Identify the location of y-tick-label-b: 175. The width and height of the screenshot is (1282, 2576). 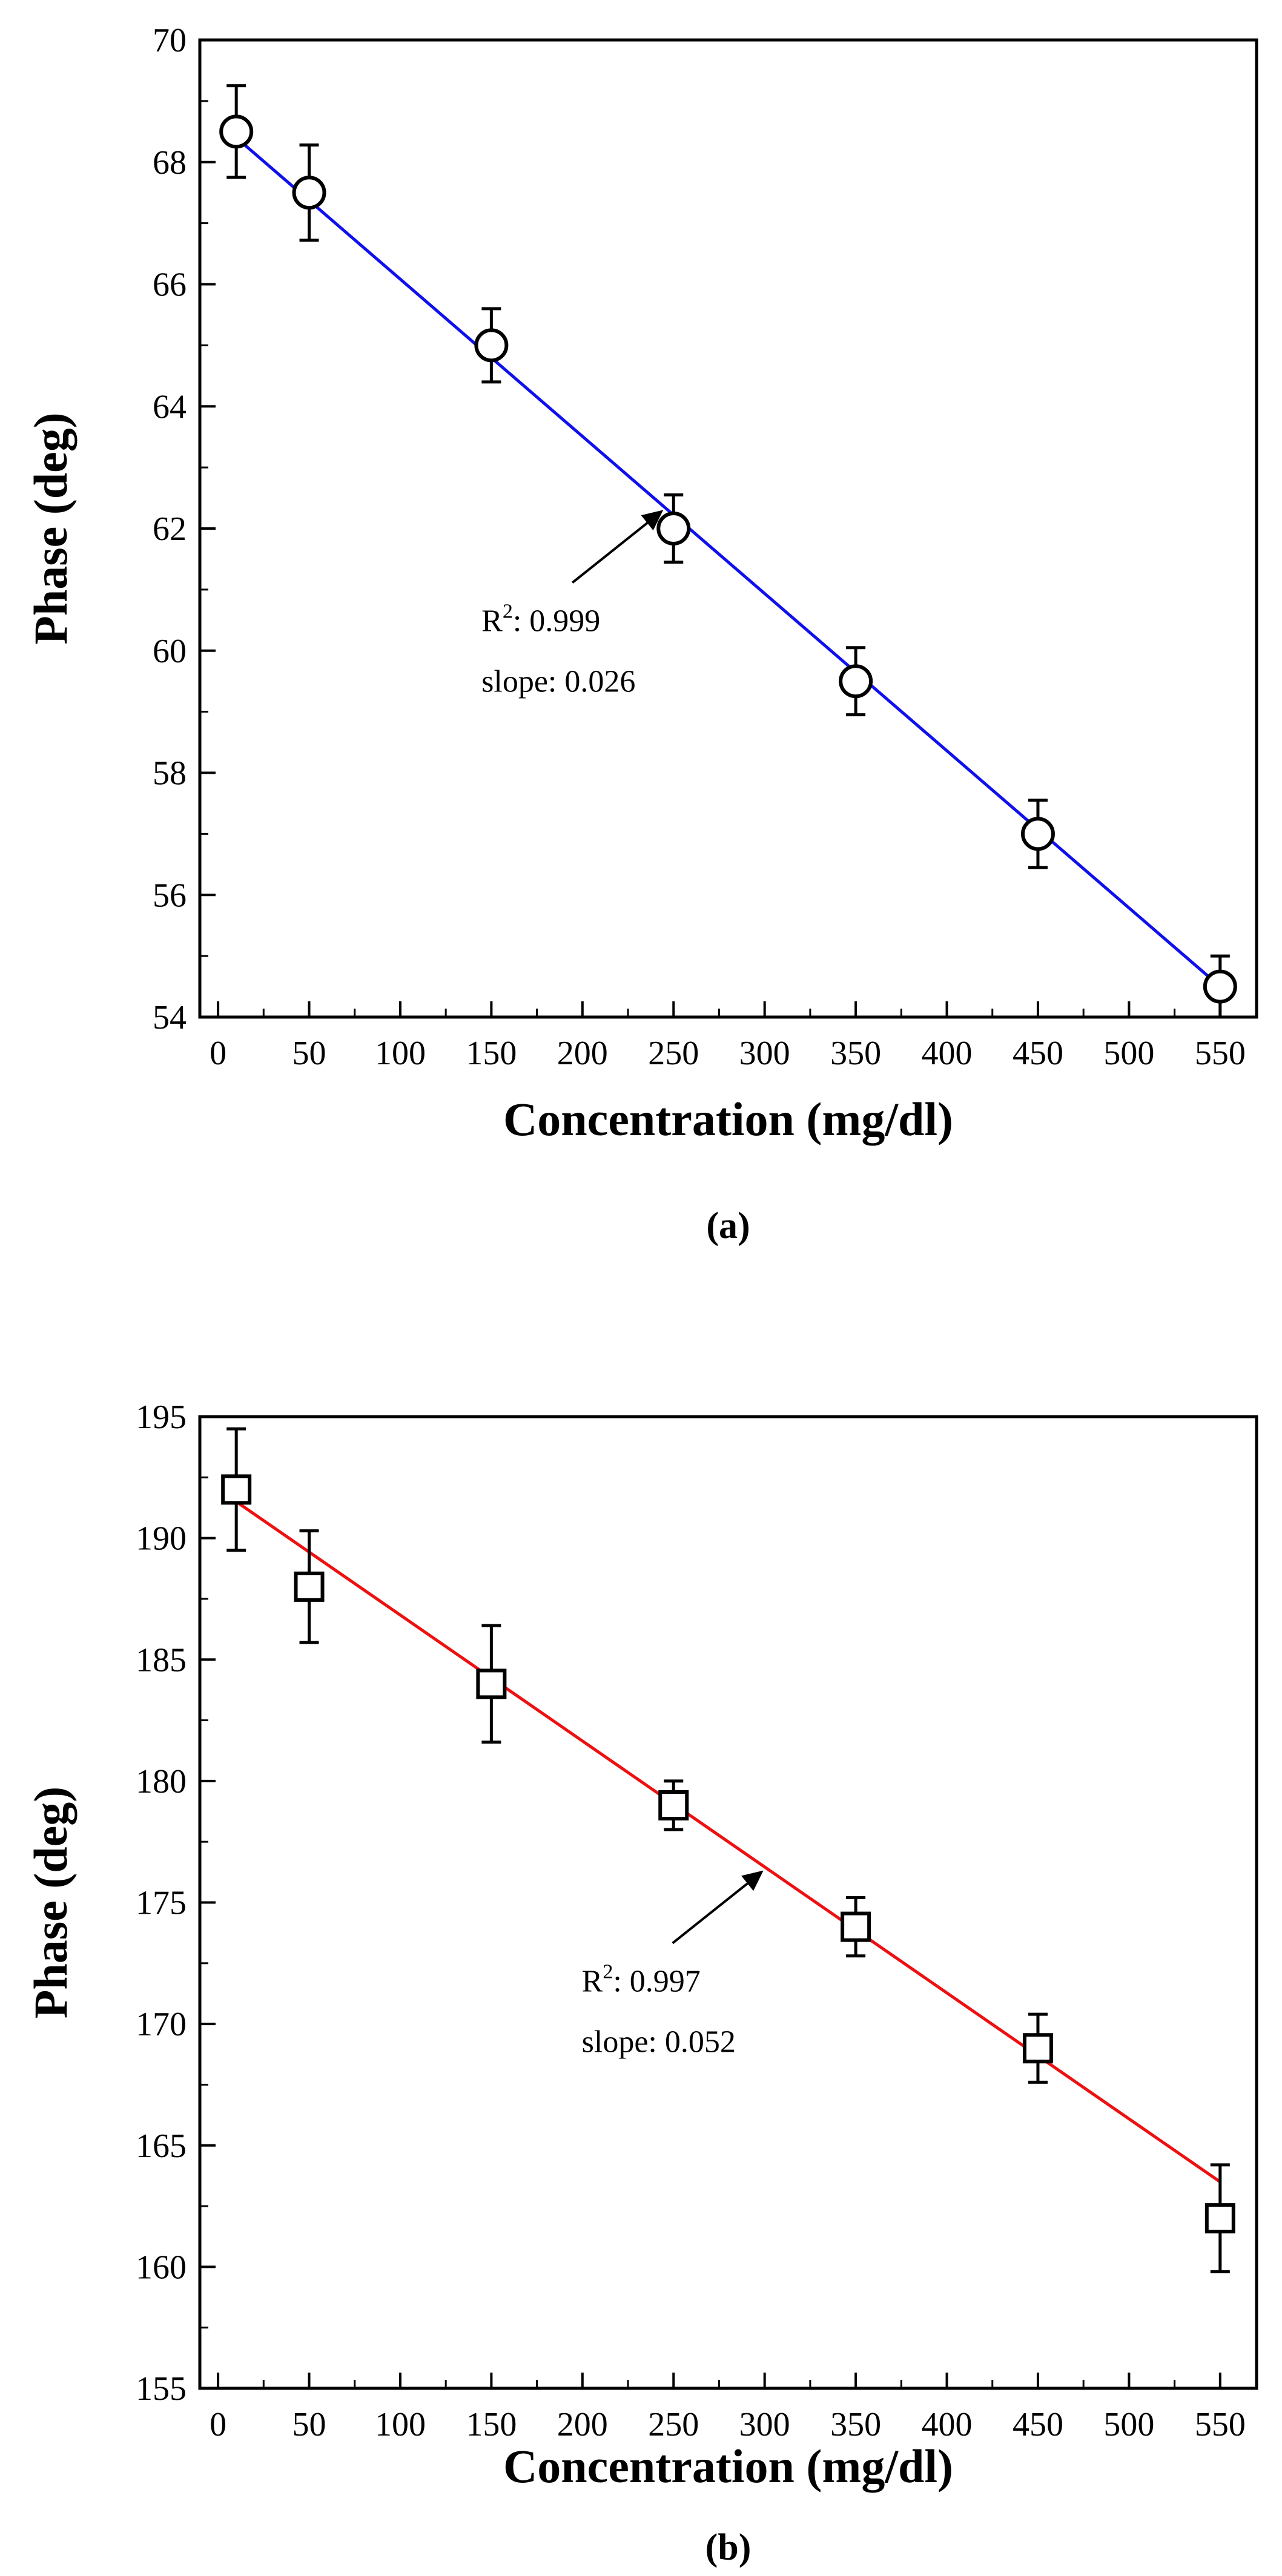
(161, 1903).